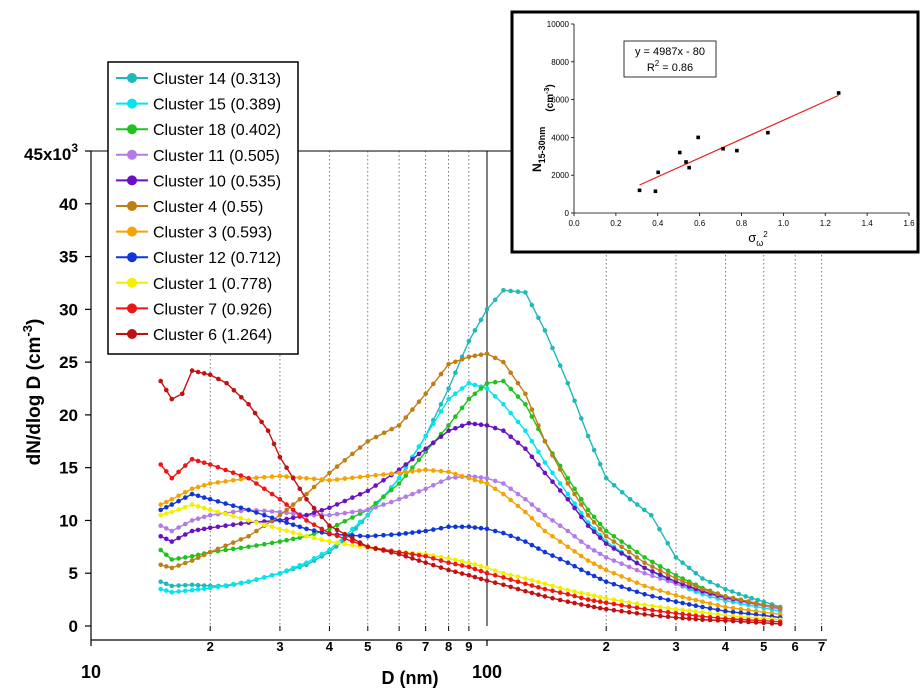 The height and width of the screenshot is (688, 922). I want to click on y-tick-label: 0, so click(73, 626).